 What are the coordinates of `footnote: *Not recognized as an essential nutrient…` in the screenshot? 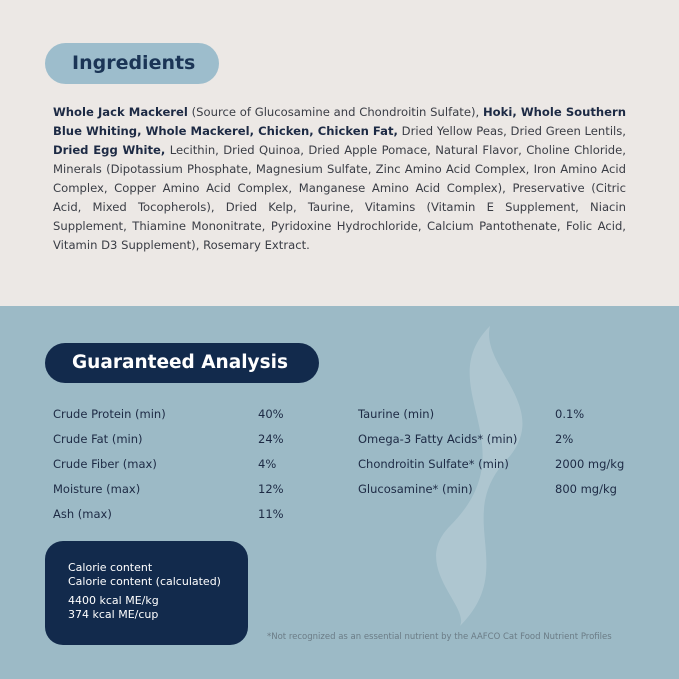 It's located at (439, 637).